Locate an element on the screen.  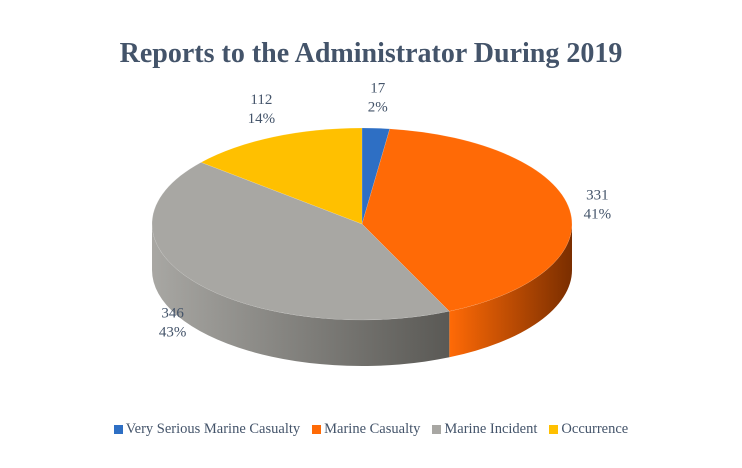
pie-side-marine-incident is located at coordinates (300, 295).